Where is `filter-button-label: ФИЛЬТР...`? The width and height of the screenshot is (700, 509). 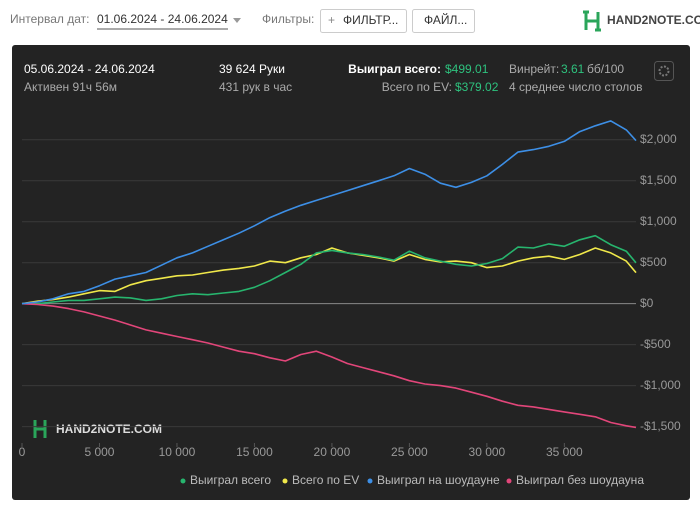
filter-button-label: ФИЛЬТР... is located at coordinates (370, 20).